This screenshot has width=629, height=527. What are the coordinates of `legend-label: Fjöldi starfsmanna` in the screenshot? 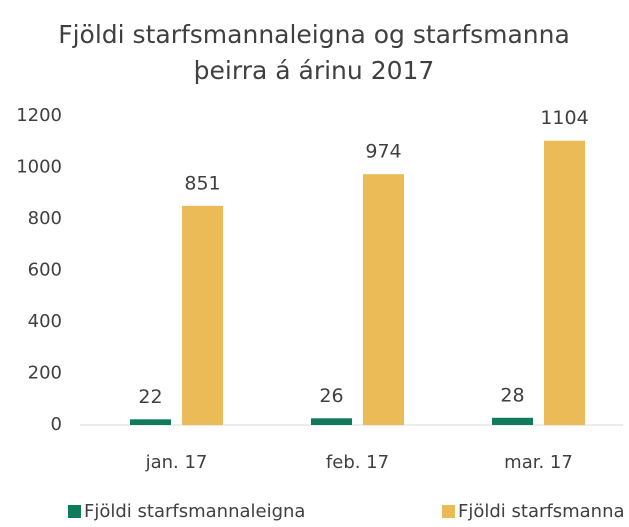 It's located at (541, 511).